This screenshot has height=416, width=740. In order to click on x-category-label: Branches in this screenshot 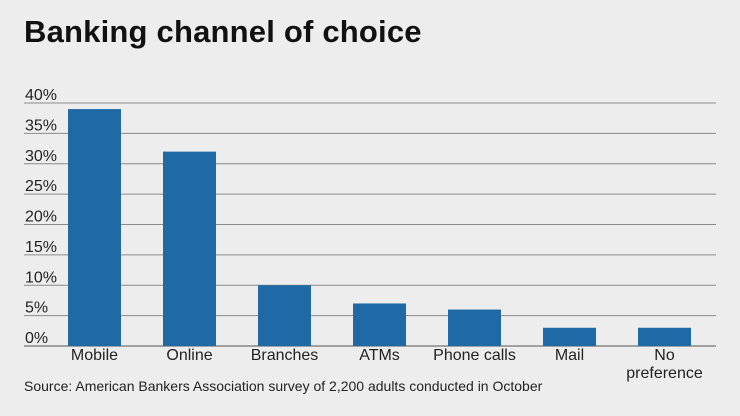, I will do `click(285, 355)`.